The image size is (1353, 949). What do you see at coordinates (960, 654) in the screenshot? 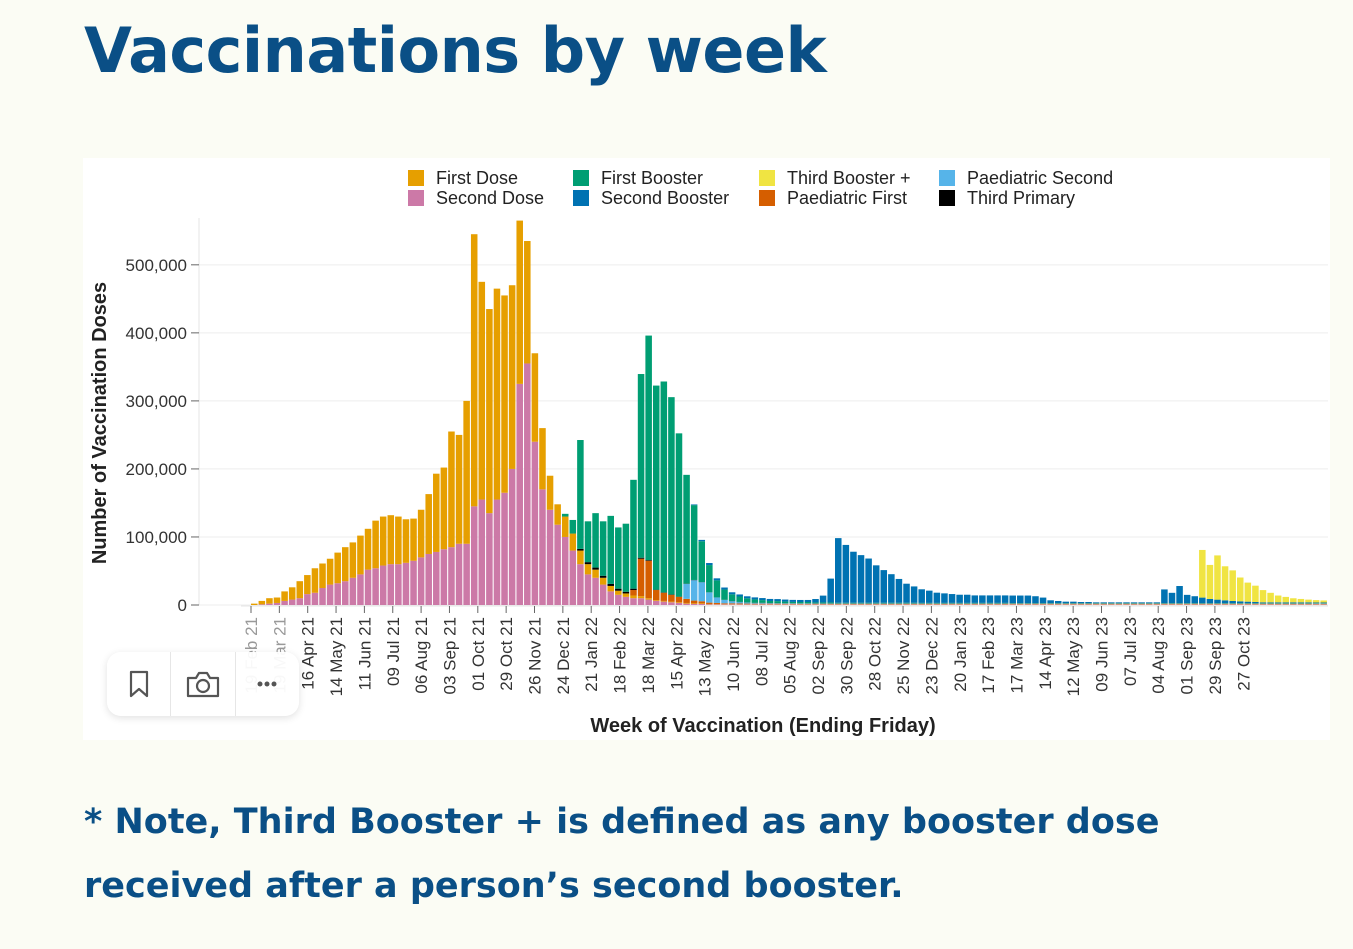
I see `x-tick-label-25: 20 Jan 23` at bounding box center [960, 654].